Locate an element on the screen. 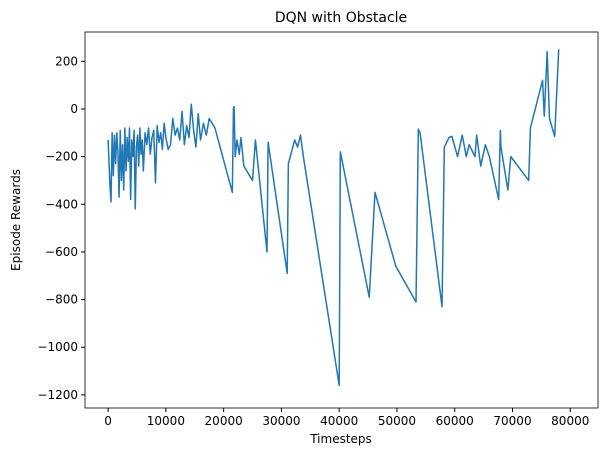 The height and width of the screenshot is (459, 611). x-tick-label: 80000 is located at coordinates (570, 421).